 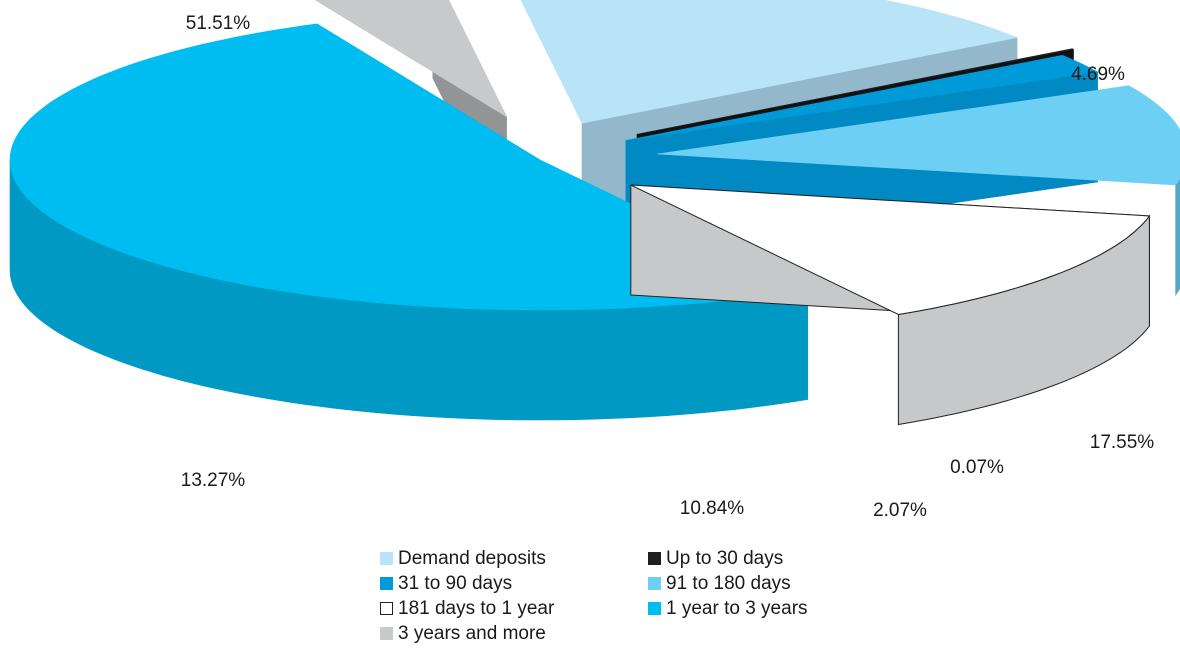 I want to click on legend-item: Up to 30 days, so click(x=748, y=558).